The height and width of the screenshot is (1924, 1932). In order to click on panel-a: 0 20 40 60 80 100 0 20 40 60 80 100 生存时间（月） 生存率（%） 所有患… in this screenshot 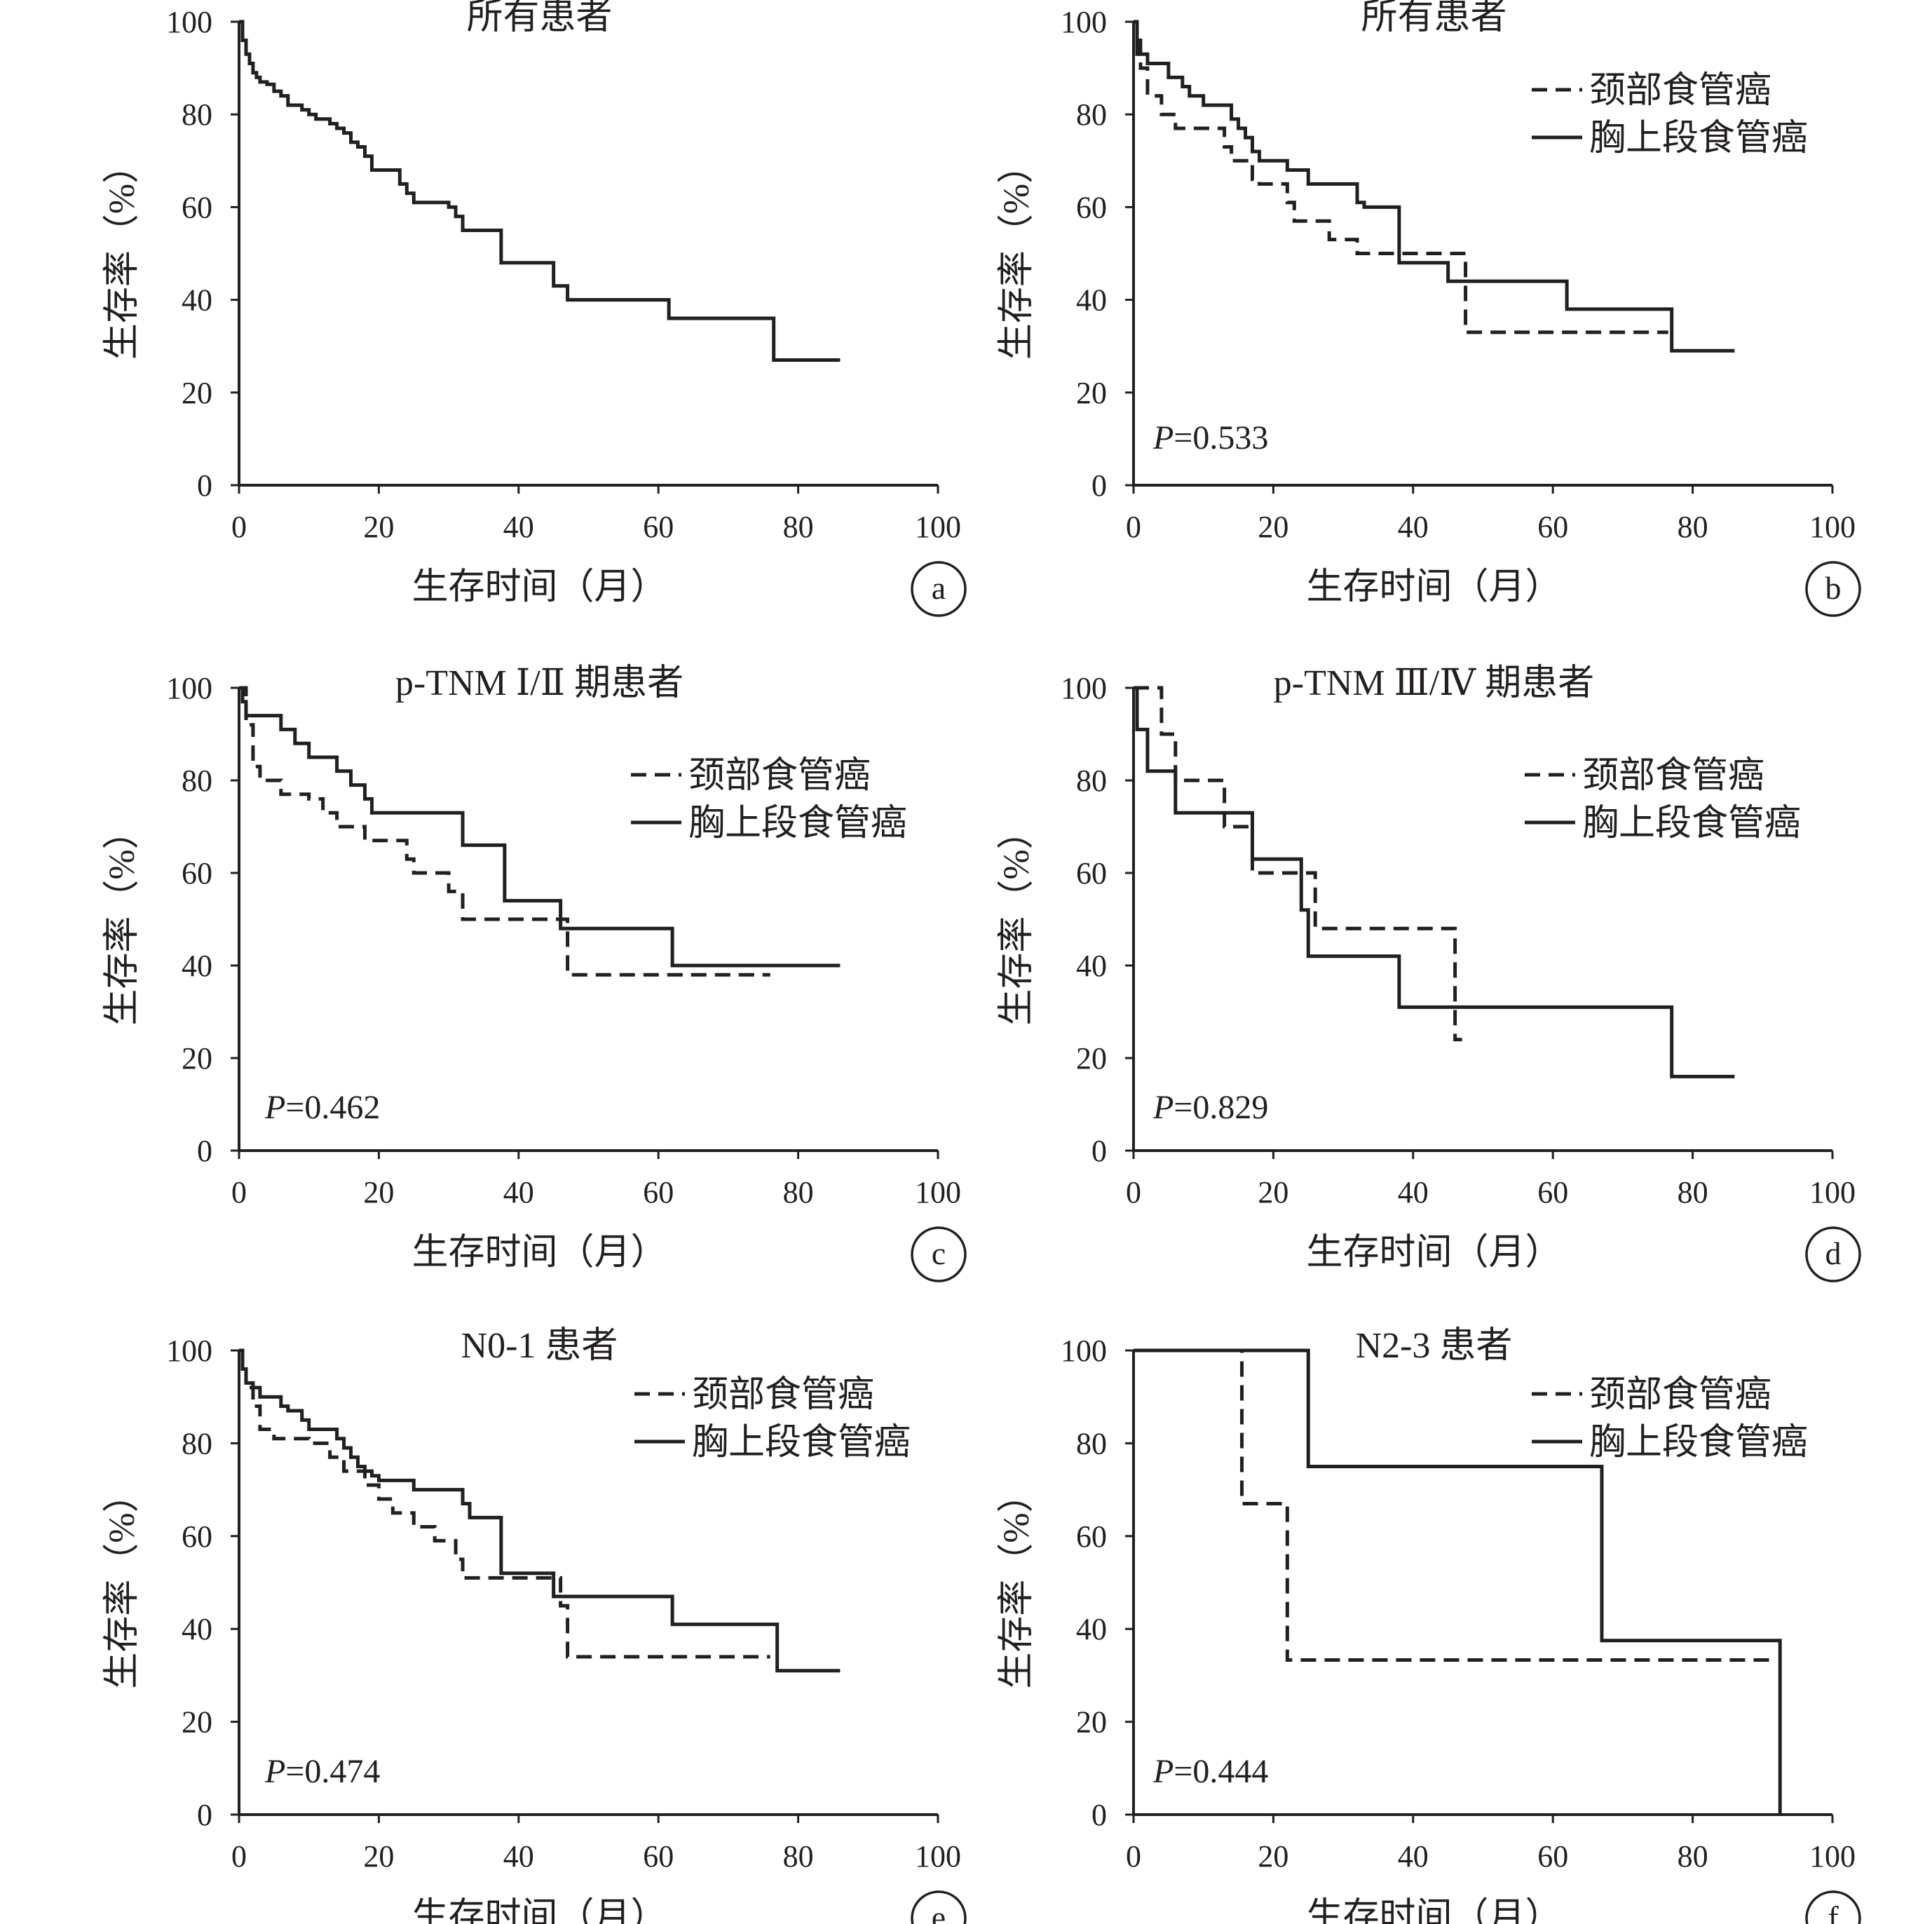, I will do `click(534, 308)`.